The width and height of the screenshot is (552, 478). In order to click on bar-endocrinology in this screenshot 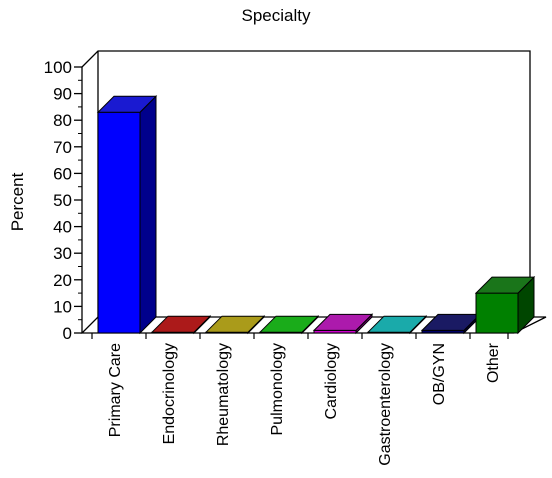, I will do `click(181, 324)`.